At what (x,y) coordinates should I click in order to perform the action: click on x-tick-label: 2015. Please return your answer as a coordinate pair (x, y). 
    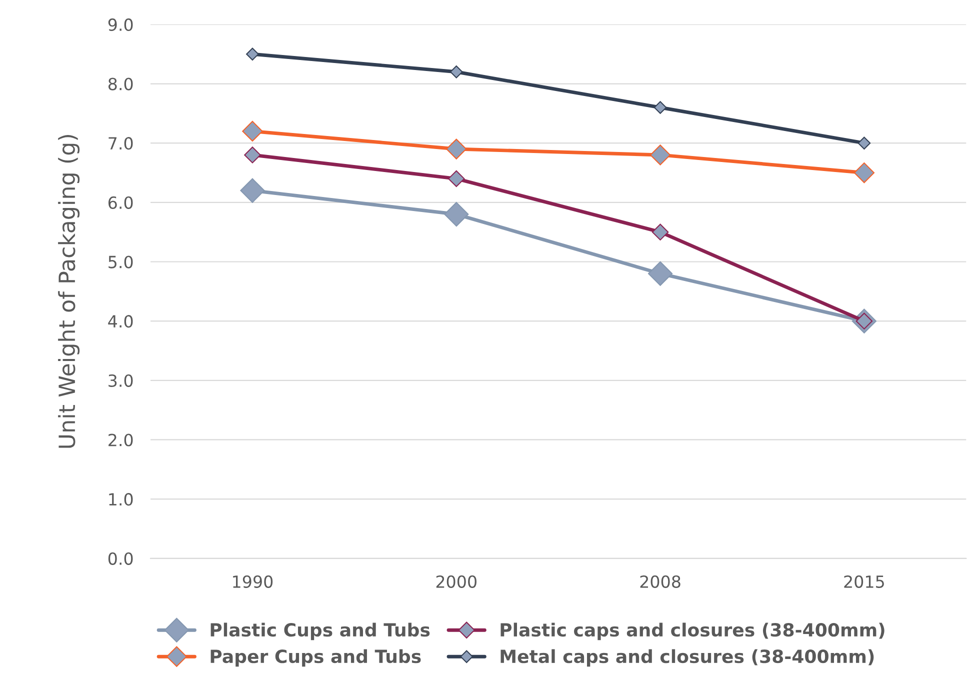
    Looking at the image, I should click on (864, 581).